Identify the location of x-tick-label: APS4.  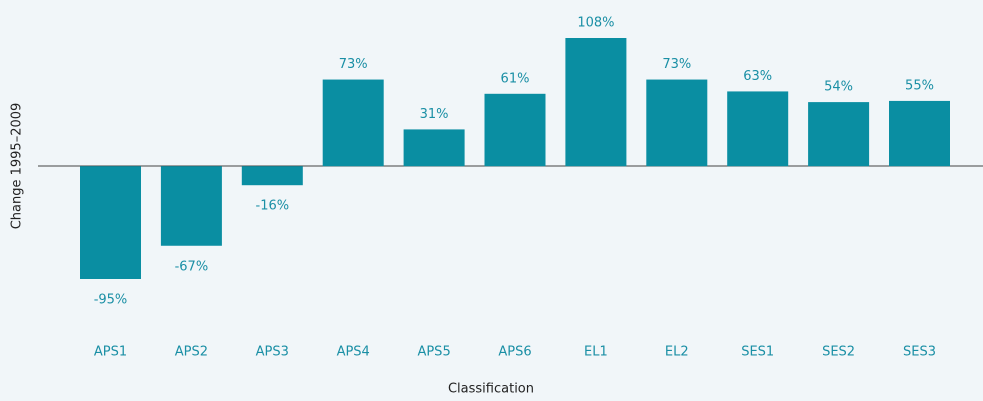
(353, 352).